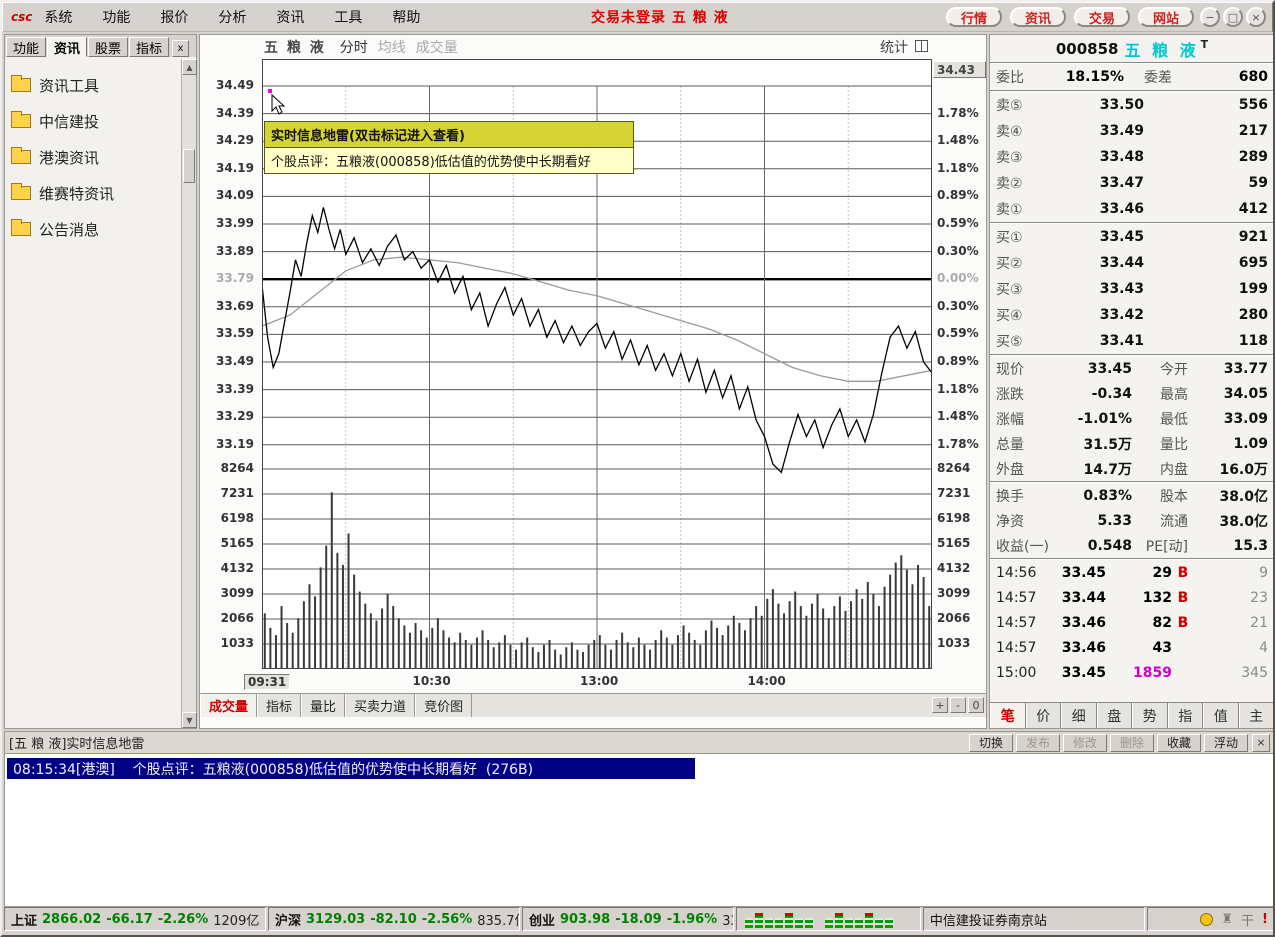 This screenshot has height=937, width=1275. What do you see at coordinates (1121, 237) in the screenshot?
I see `level-price: 33.45` at bounding box center [1121, 237].